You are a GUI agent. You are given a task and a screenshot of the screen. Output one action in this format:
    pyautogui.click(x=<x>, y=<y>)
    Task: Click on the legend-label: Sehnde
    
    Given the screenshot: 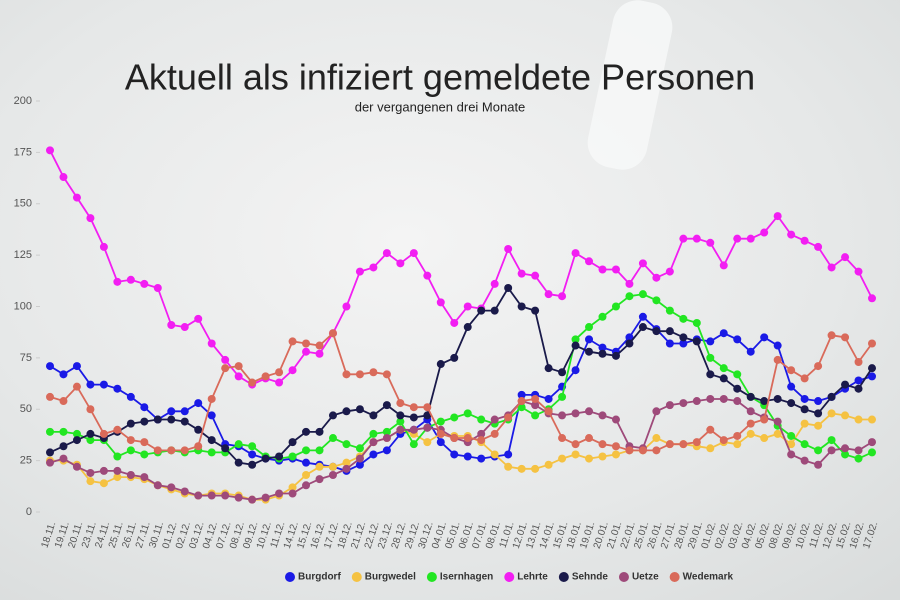 What is the action you would take?
    pyautogui.click(x=590, y=577)
    